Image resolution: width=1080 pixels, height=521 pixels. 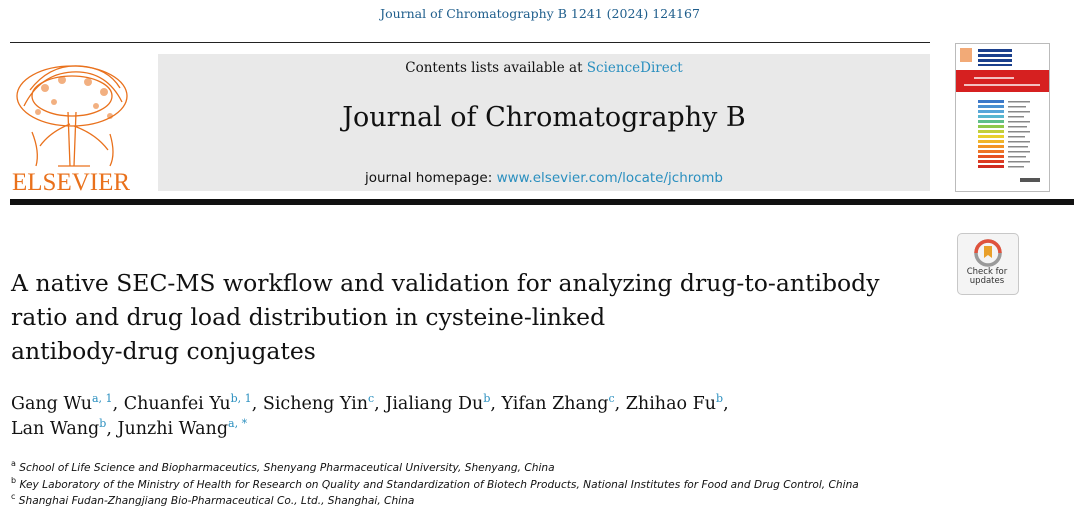 I want to click on homepage-prefix: journal homepage:, so click(x=428, y=178).